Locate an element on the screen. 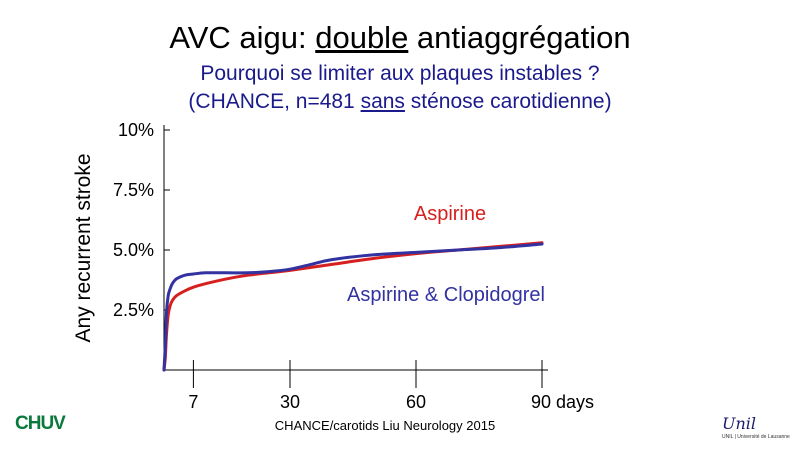  series-line-aspirine-clopidogrel is located at coordinates (353, 307).